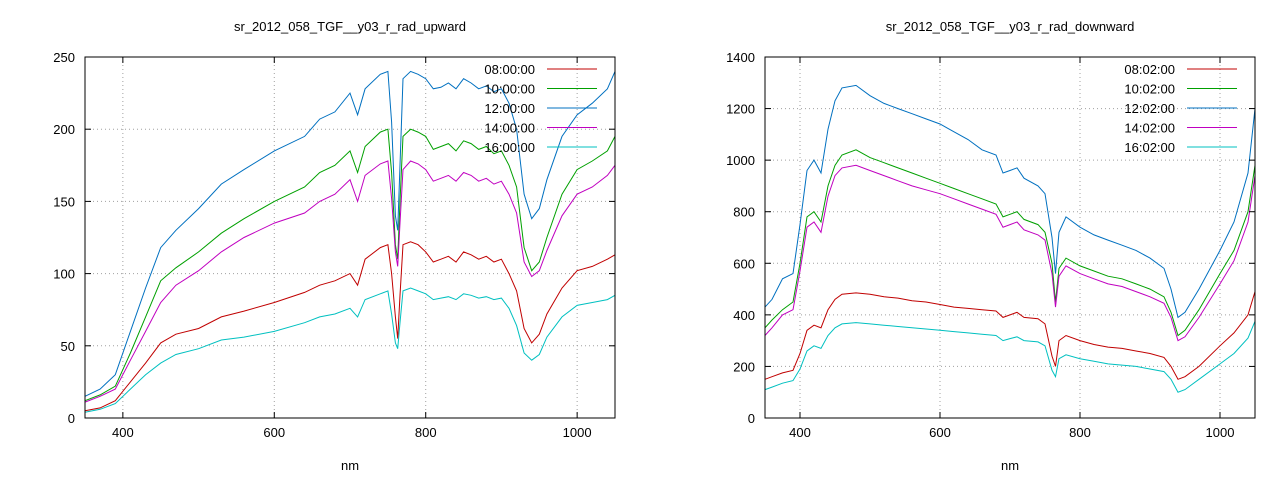 The height and width of the screenshot is (480, 1280). Describe the element at coordinates (68, 346) in the screenshot. I see `y-tick-label: 50` at that location.